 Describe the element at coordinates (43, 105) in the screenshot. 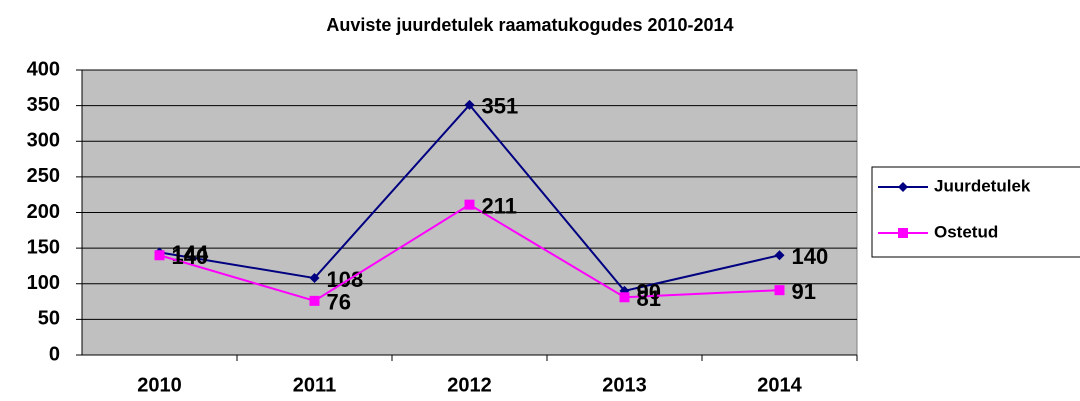

I see `y-tick-label: 350` at that location.